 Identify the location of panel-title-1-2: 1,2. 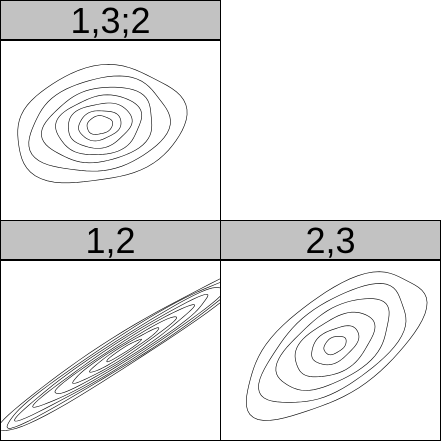
(110, 240).